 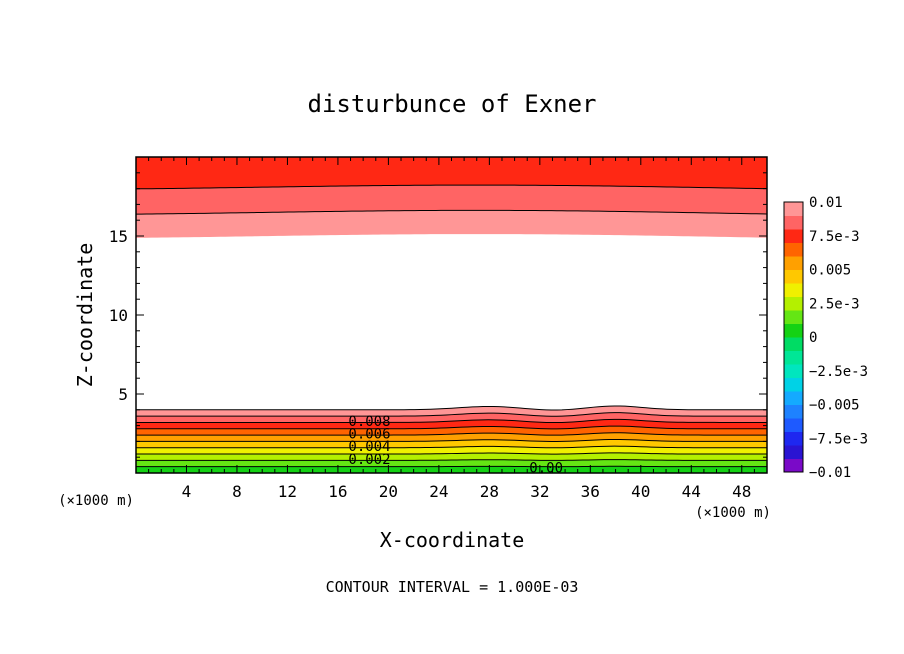 I want to click on y-tick-label: 10, so click(x=118, y=315).